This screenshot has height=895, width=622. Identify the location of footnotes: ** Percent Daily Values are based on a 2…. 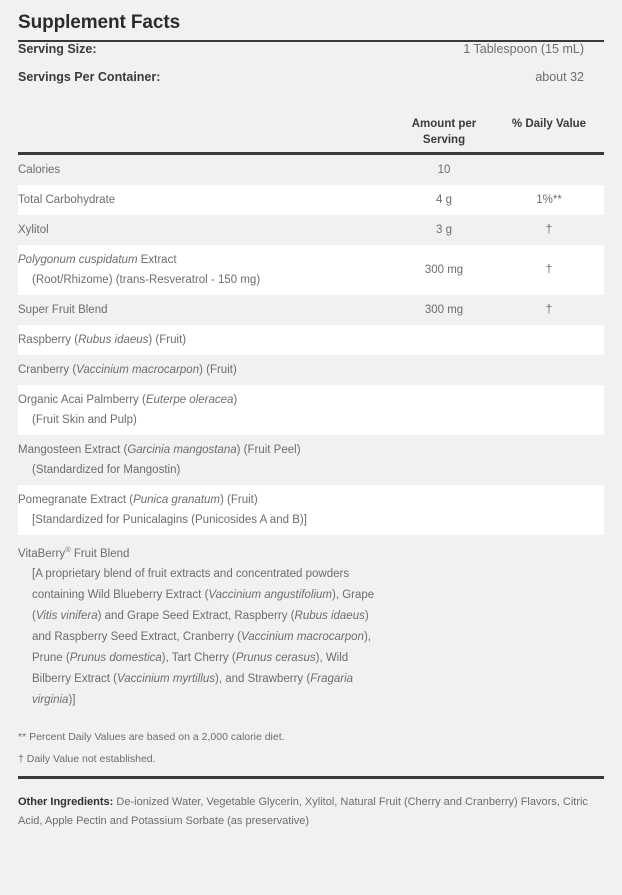
(311, 743).